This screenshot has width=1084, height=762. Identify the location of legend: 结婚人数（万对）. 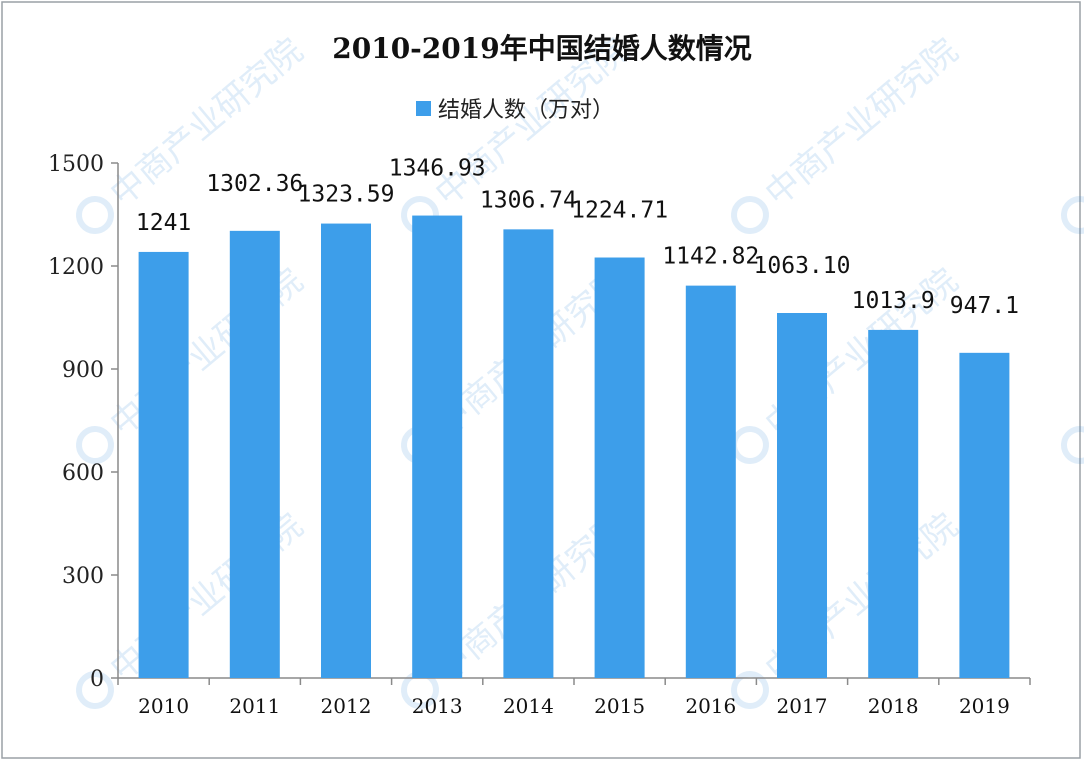
(515, 110).